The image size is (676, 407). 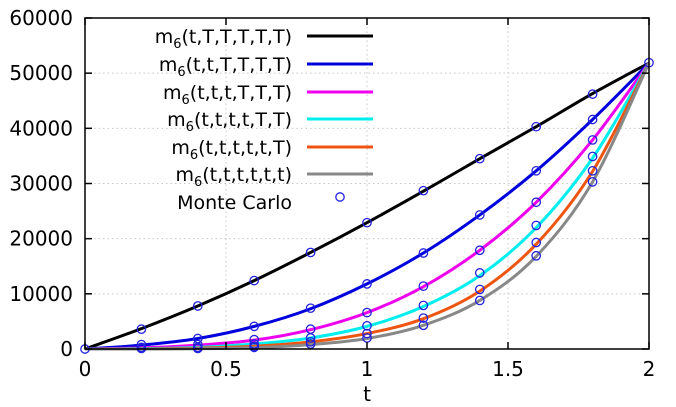 I want to click on y-tick-label: 10000, so click(x=41, y=294).